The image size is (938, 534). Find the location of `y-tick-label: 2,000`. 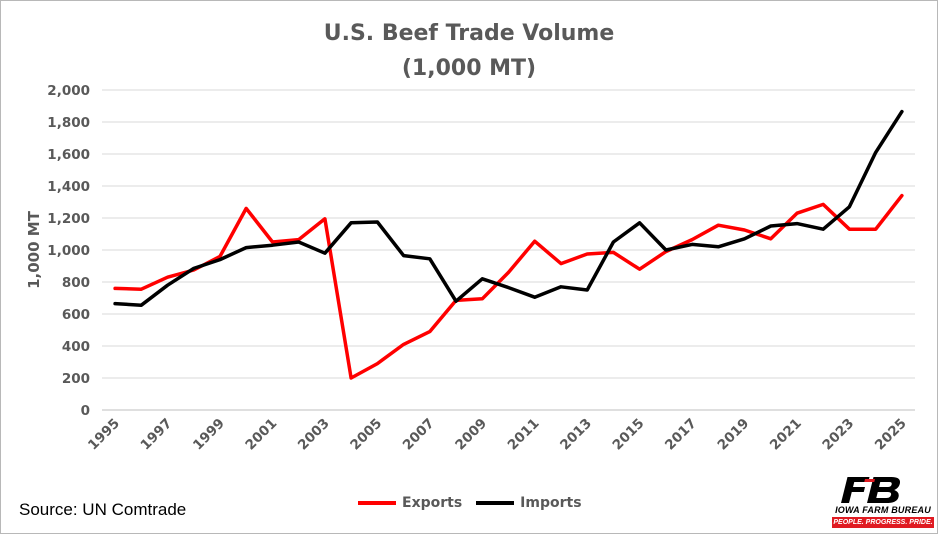

y-tick-label: 2,000 is located at coordinates (68, 91).